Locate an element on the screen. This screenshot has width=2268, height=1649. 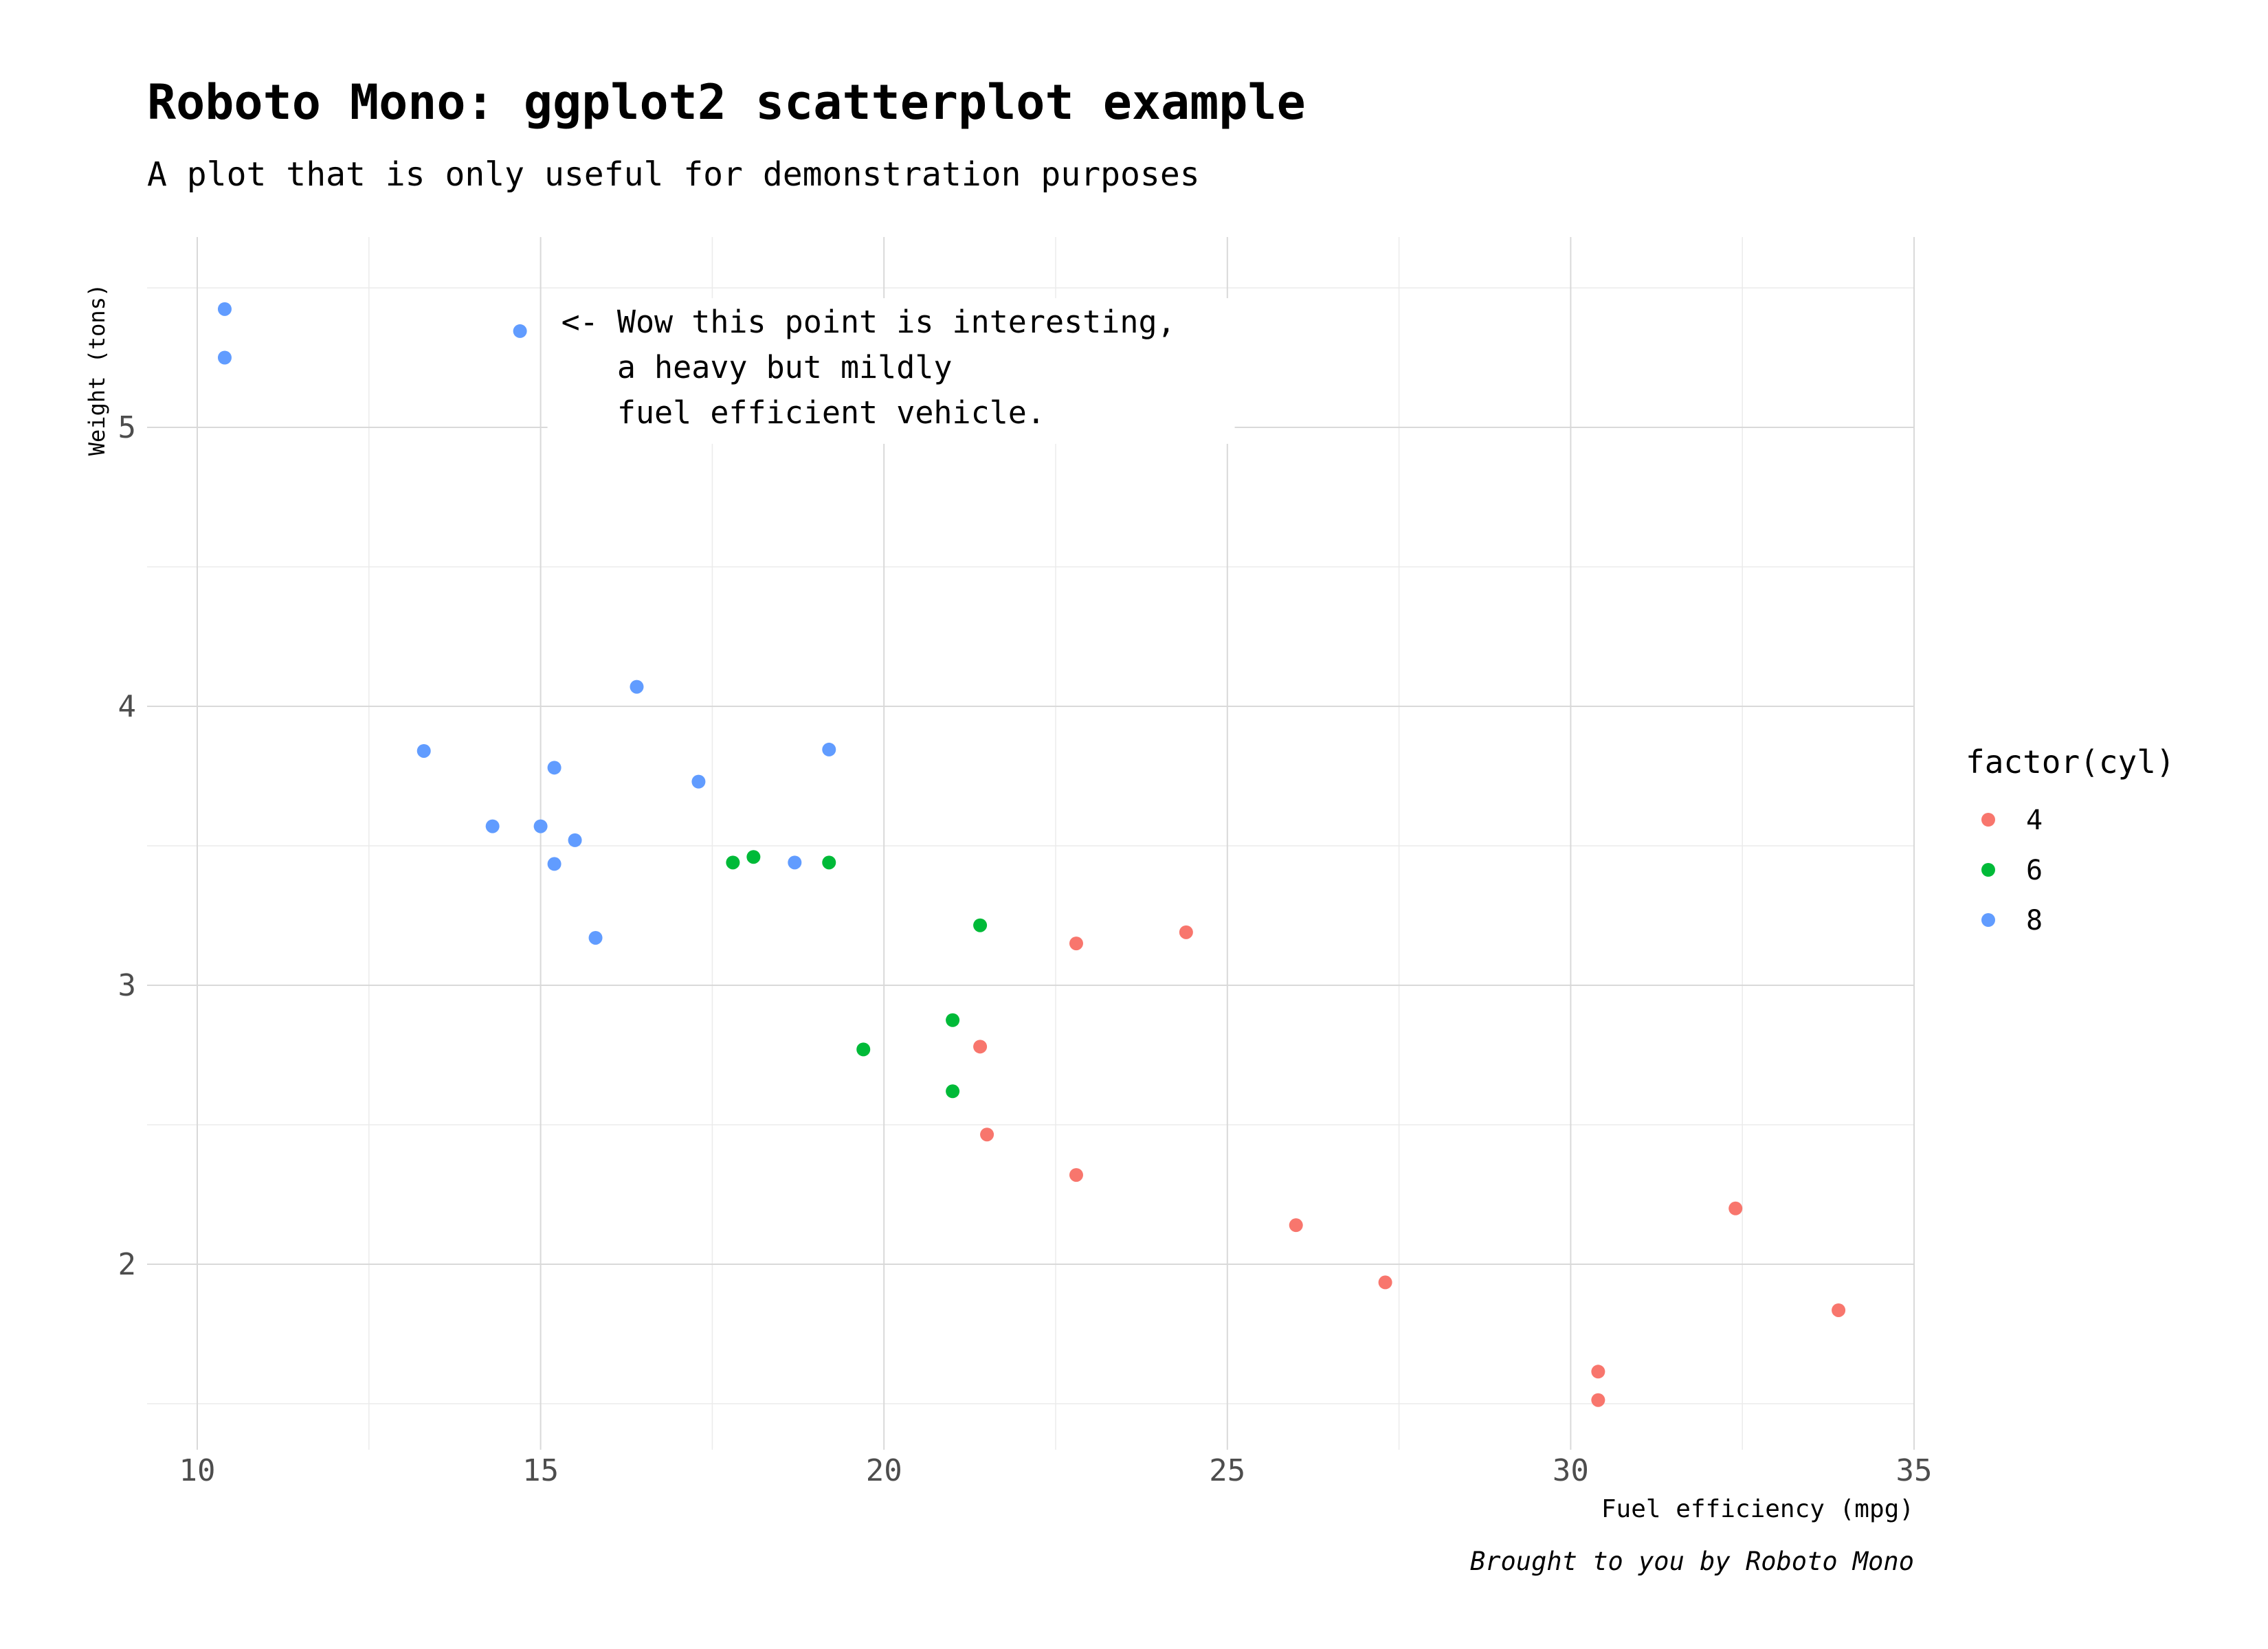
x-tick-label: 25 is located at coordinates (1227, 1471).